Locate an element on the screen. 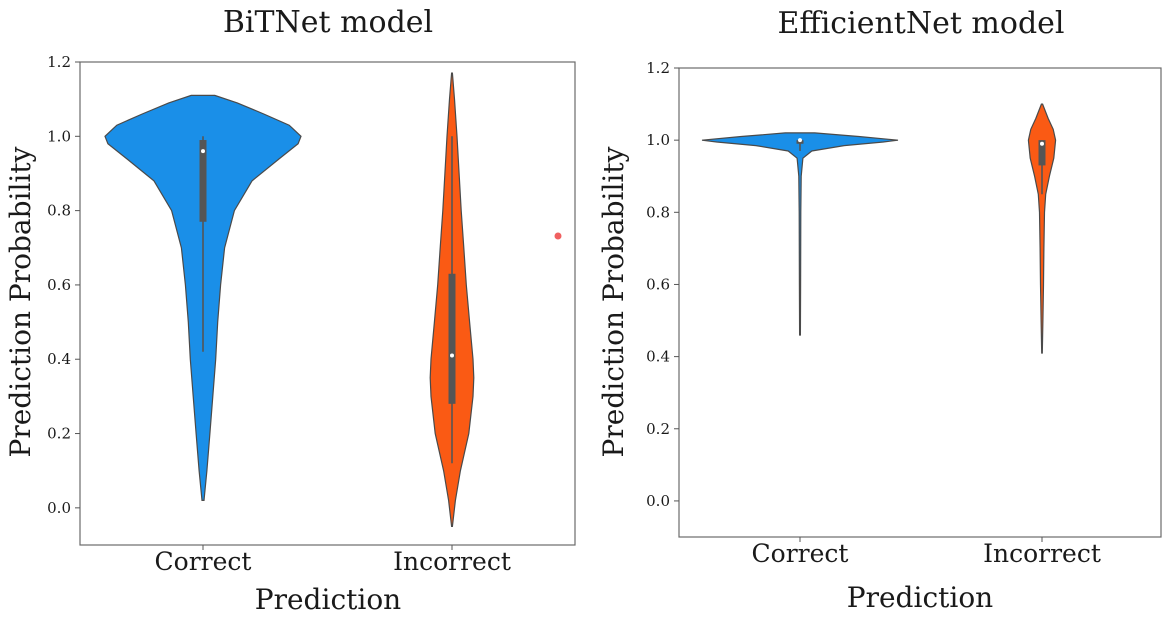 The width and height of the screenshot is (1170, 622). violin-incorrect is located at coordinates (1042, 228).